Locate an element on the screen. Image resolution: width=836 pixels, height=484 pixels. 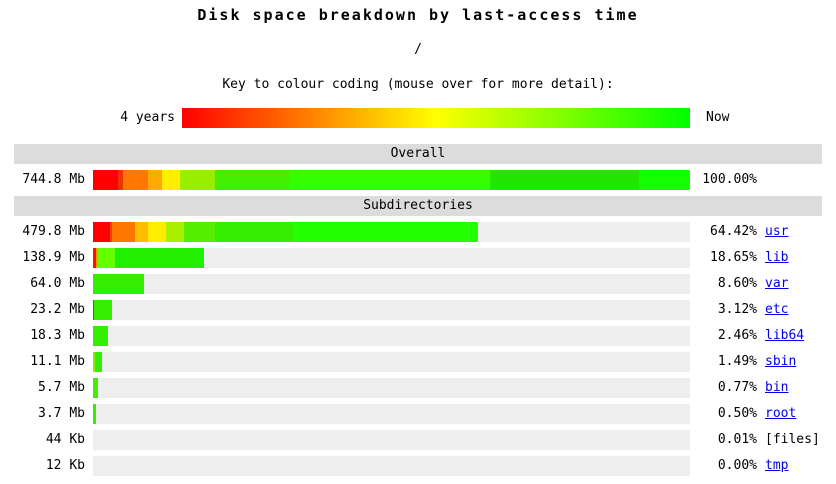
subdirectory-link: lib is located at coordinates (777, 257).